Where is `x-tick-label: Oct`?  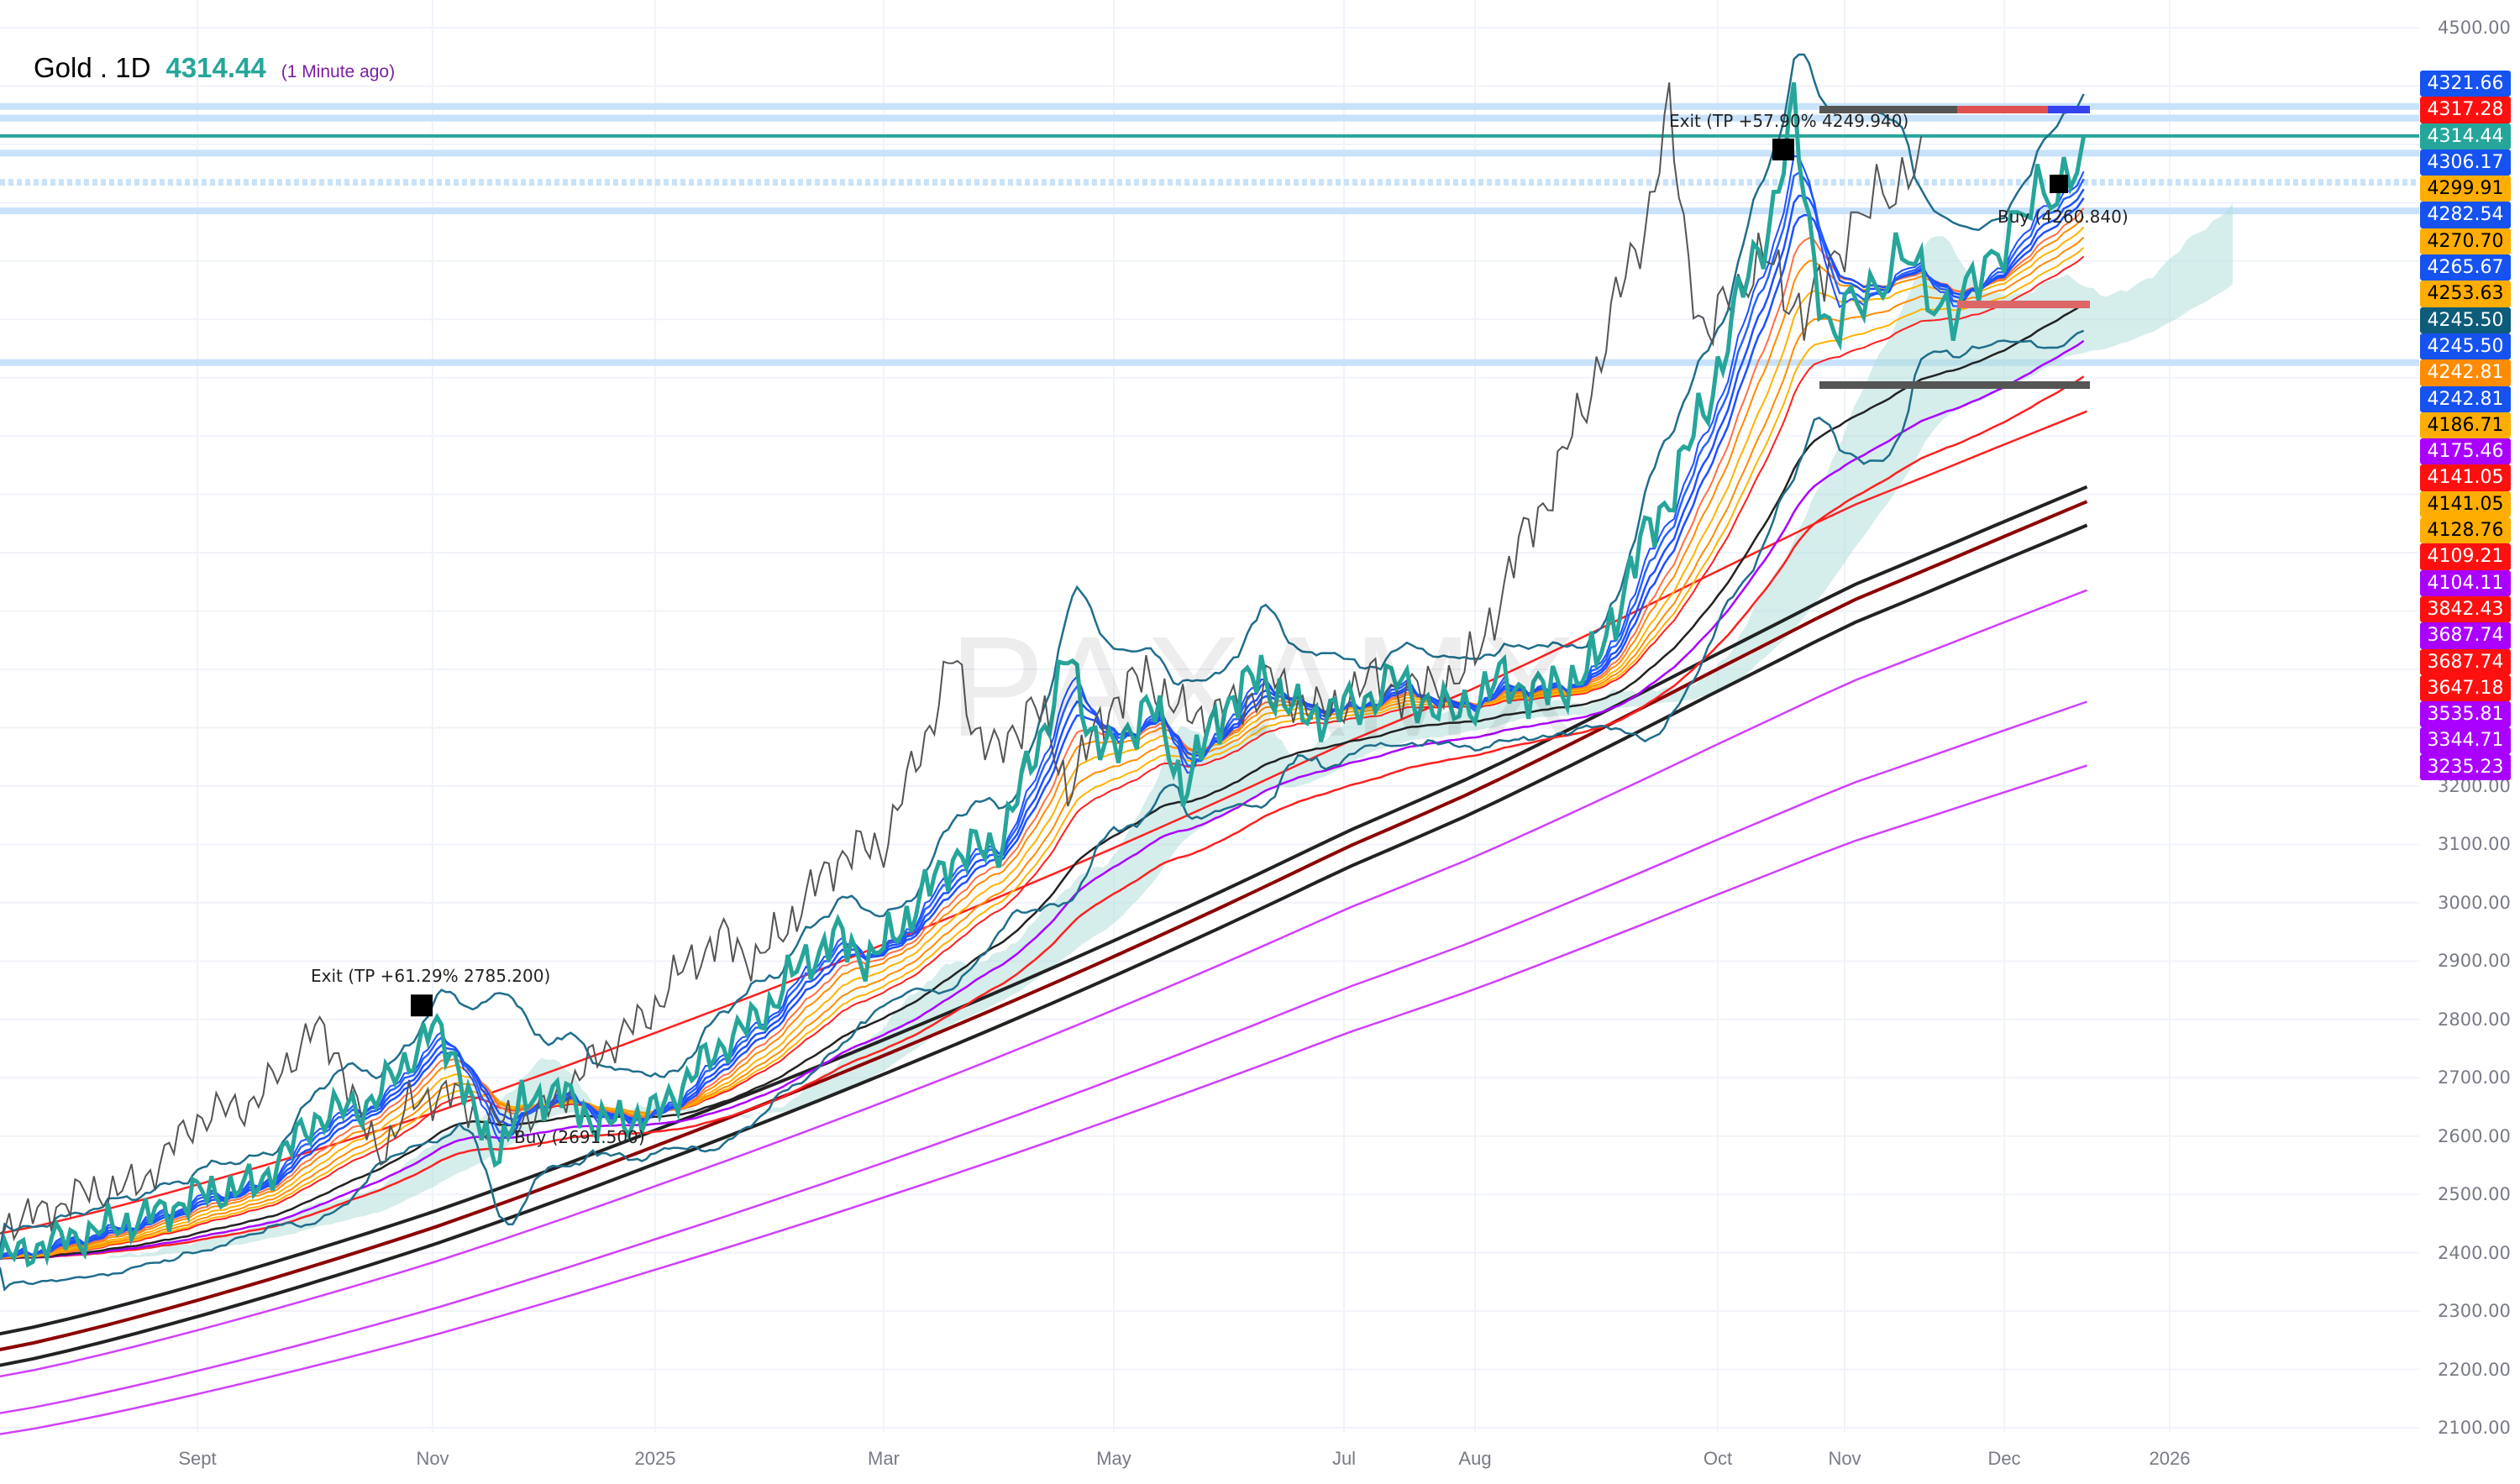 x-tick-label: Oct is located at coordinates (1718, 1458).